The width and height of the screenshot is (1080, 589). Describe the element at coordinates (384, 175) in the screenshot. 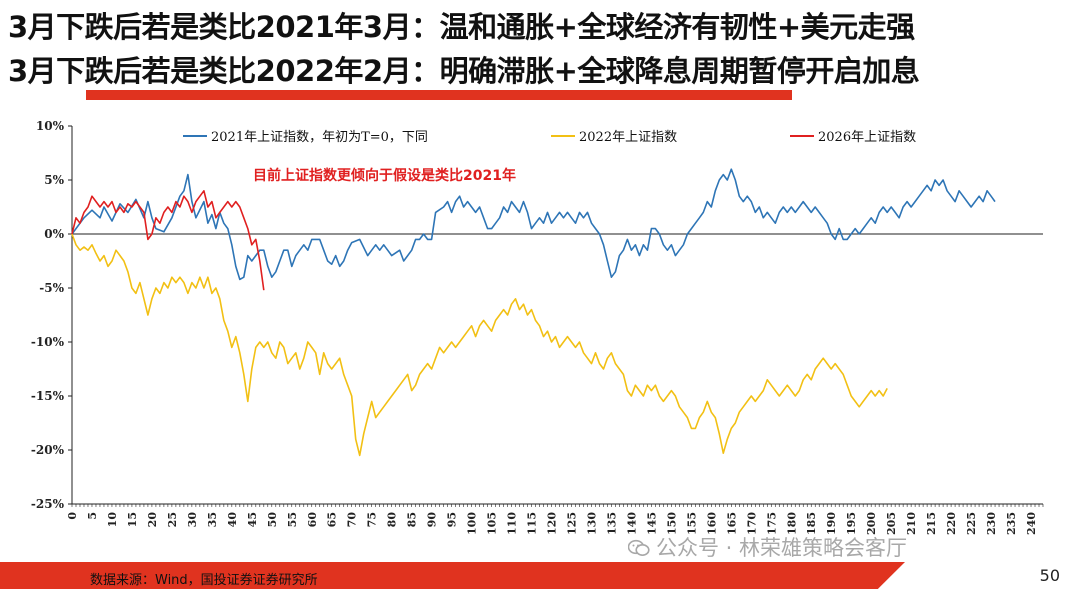

I see `chart-annotation: 目前上证指数更倾向于假设是类比2021年` at that location.